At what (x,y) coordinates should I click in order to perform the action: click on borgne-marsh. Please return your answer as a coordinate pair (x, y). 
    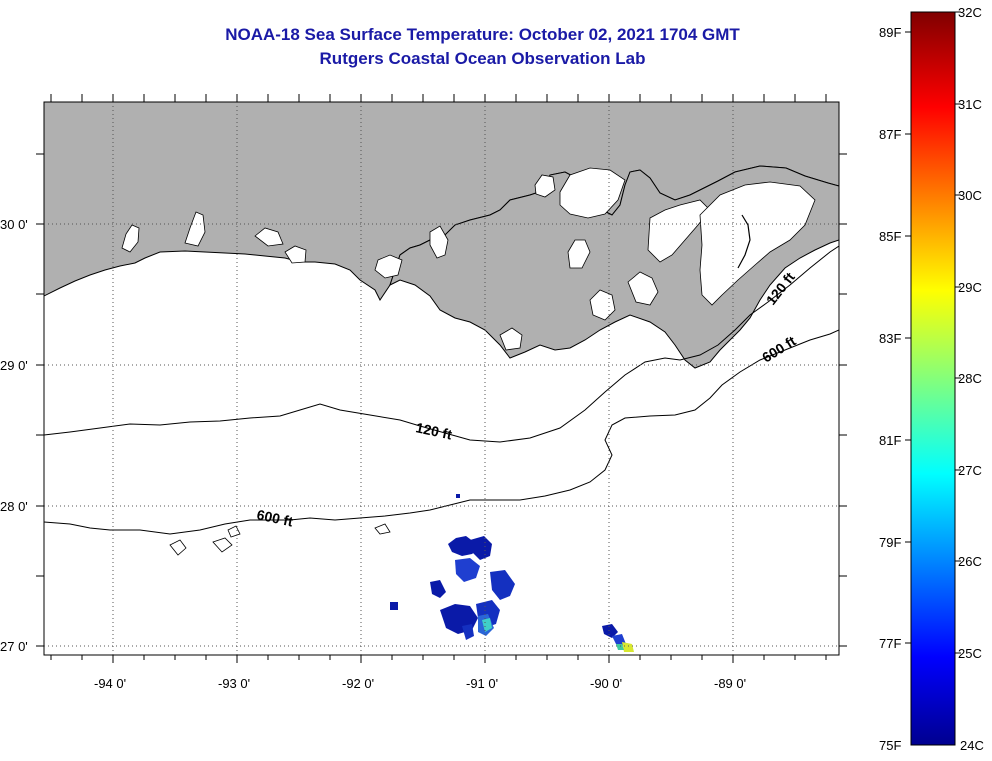
    Looking at the image, I should click on (679, 231).